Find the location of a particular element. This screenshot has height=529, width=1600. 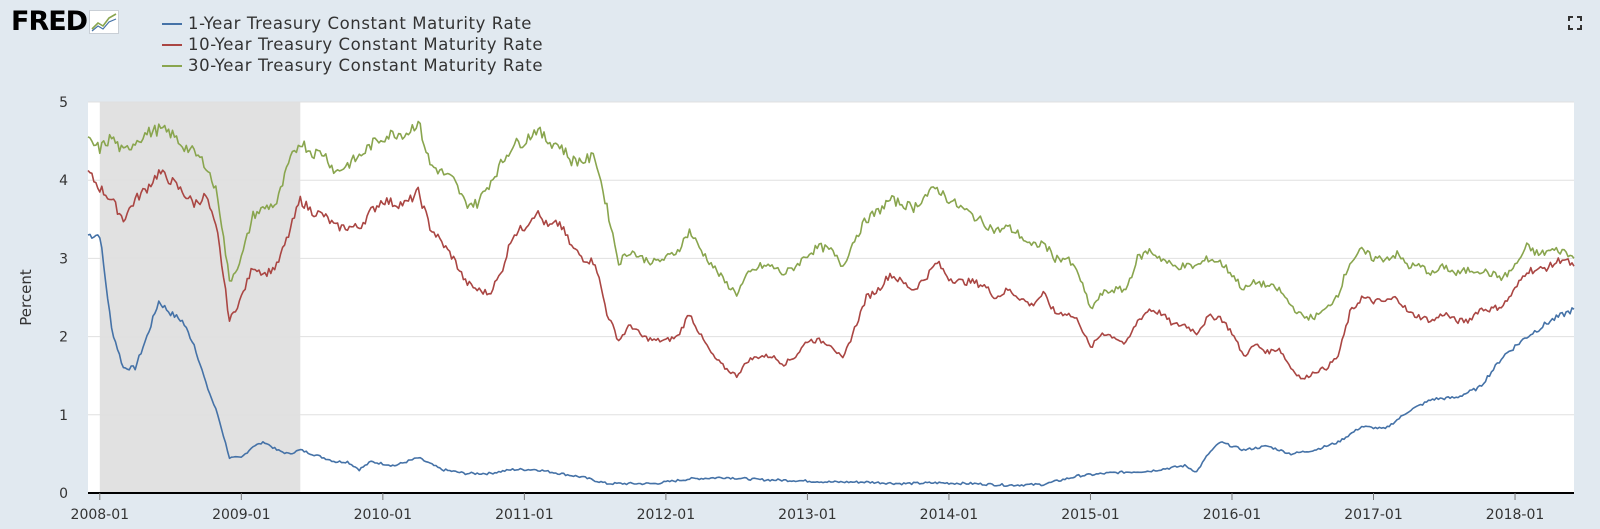

logo-text: FRED is located at coordinates (49, 21).